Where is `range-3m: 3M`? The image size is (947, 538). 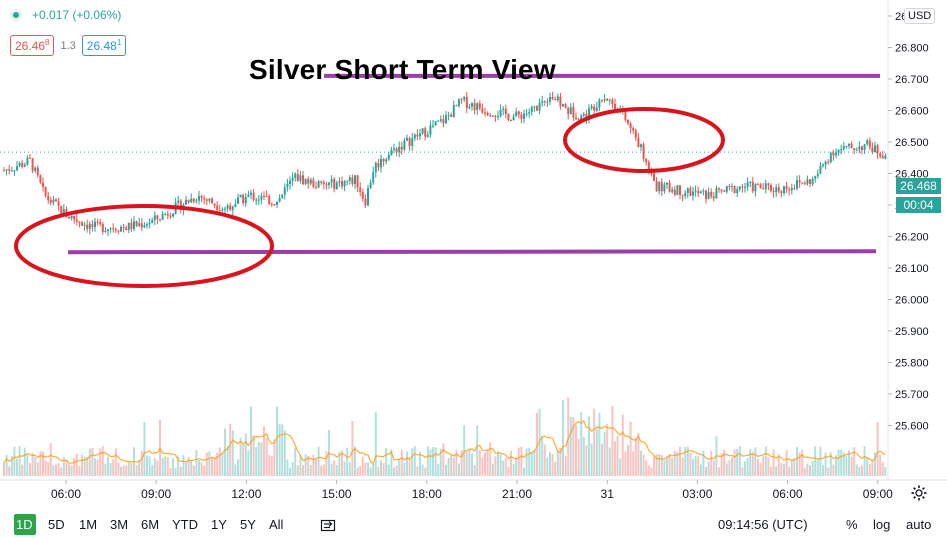 range-3m: 3M is located at coordinates (119, 524).